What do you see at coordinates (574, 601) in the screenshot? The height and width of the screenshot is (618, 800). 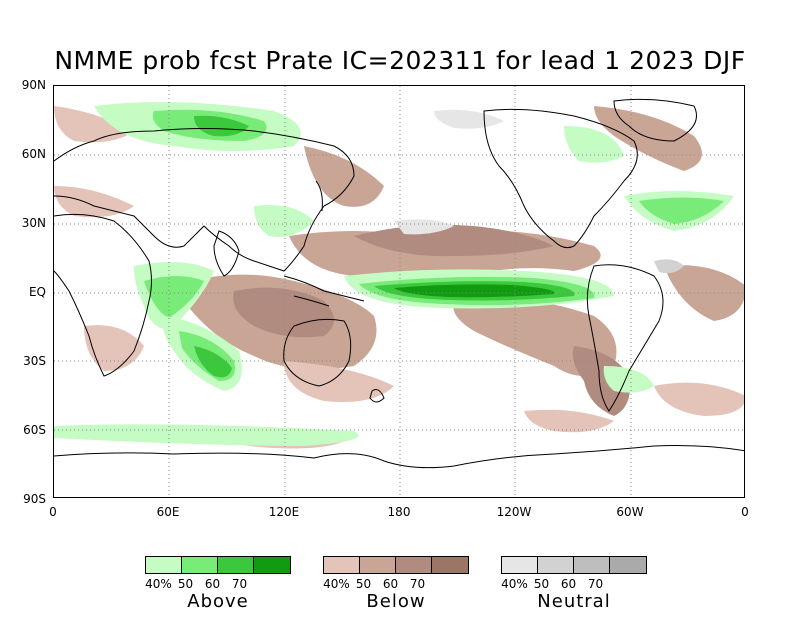 I see `legend-neutral-label: Neutral` at bounding box center [574, 601].